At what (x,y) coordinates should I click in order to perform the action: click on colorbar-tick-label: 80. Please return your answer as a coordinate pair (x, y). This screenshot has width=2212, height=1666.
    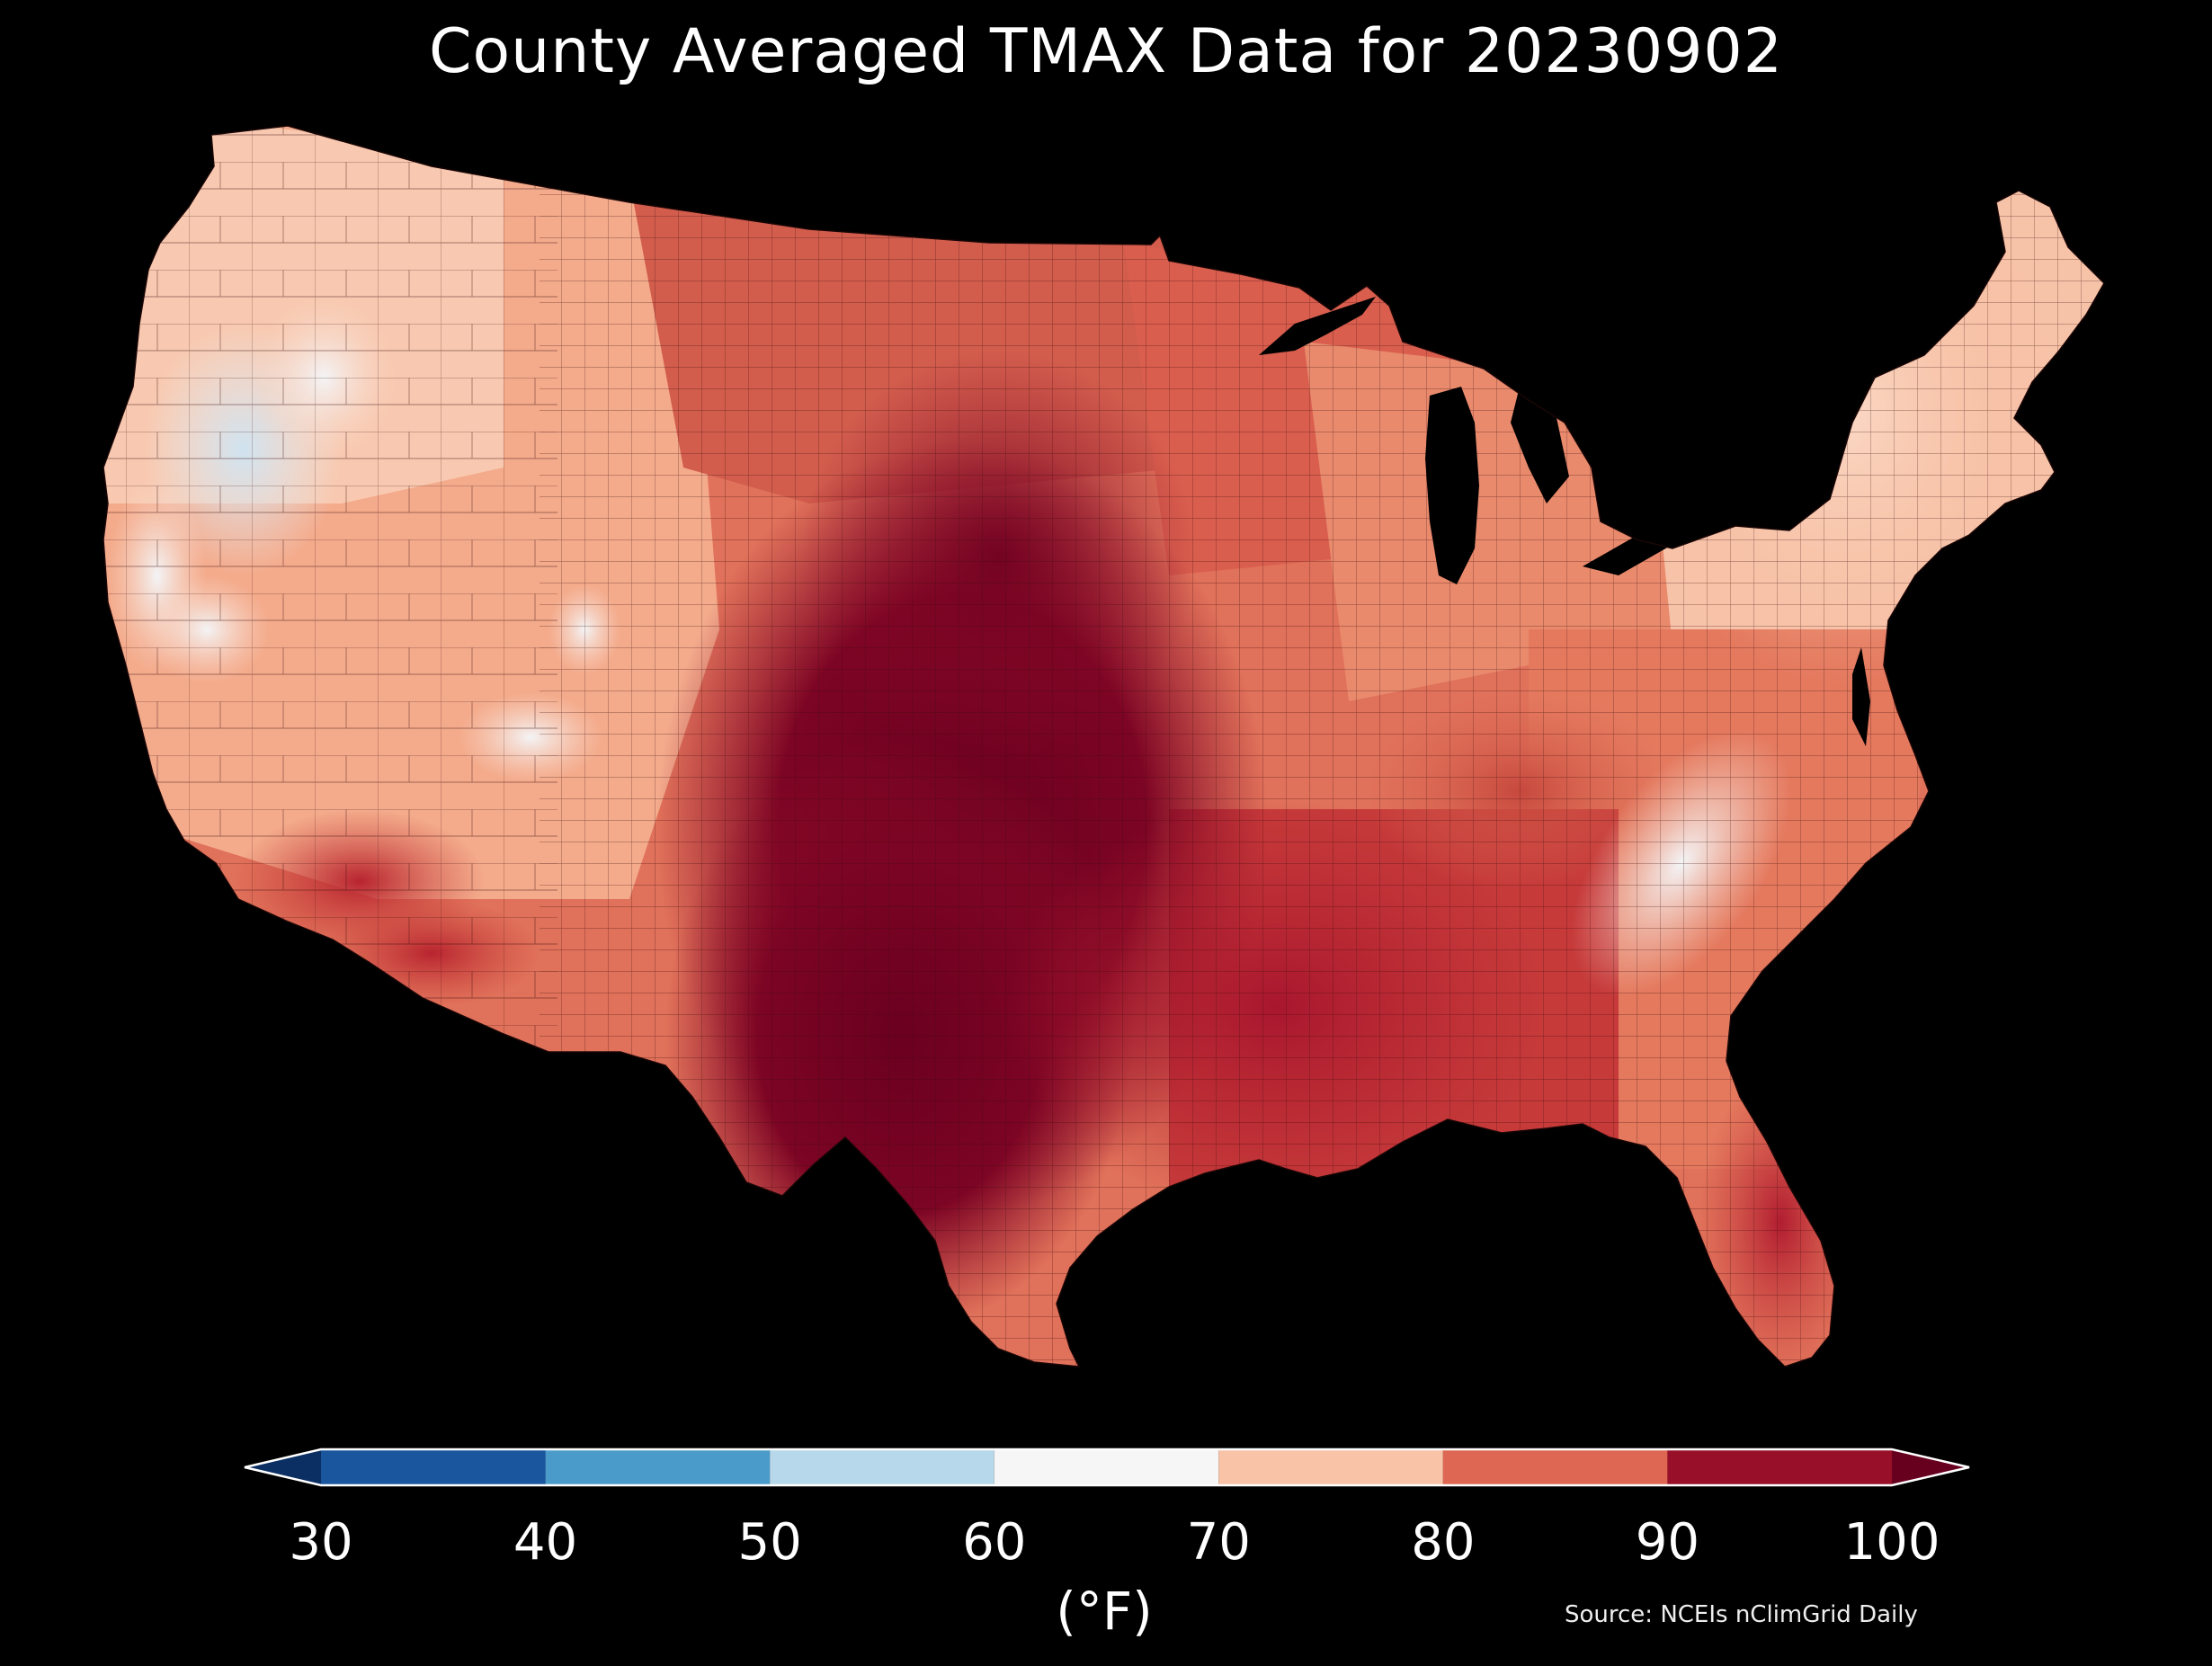
    Looking at the image, I should click on (1443, 1542).